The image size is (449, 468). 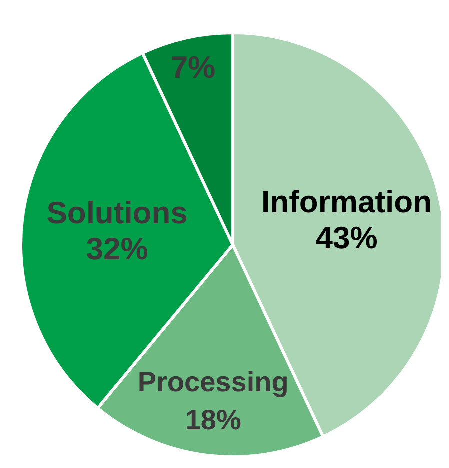 I want to click on data-label: 18%, so click(x=213, y=420).